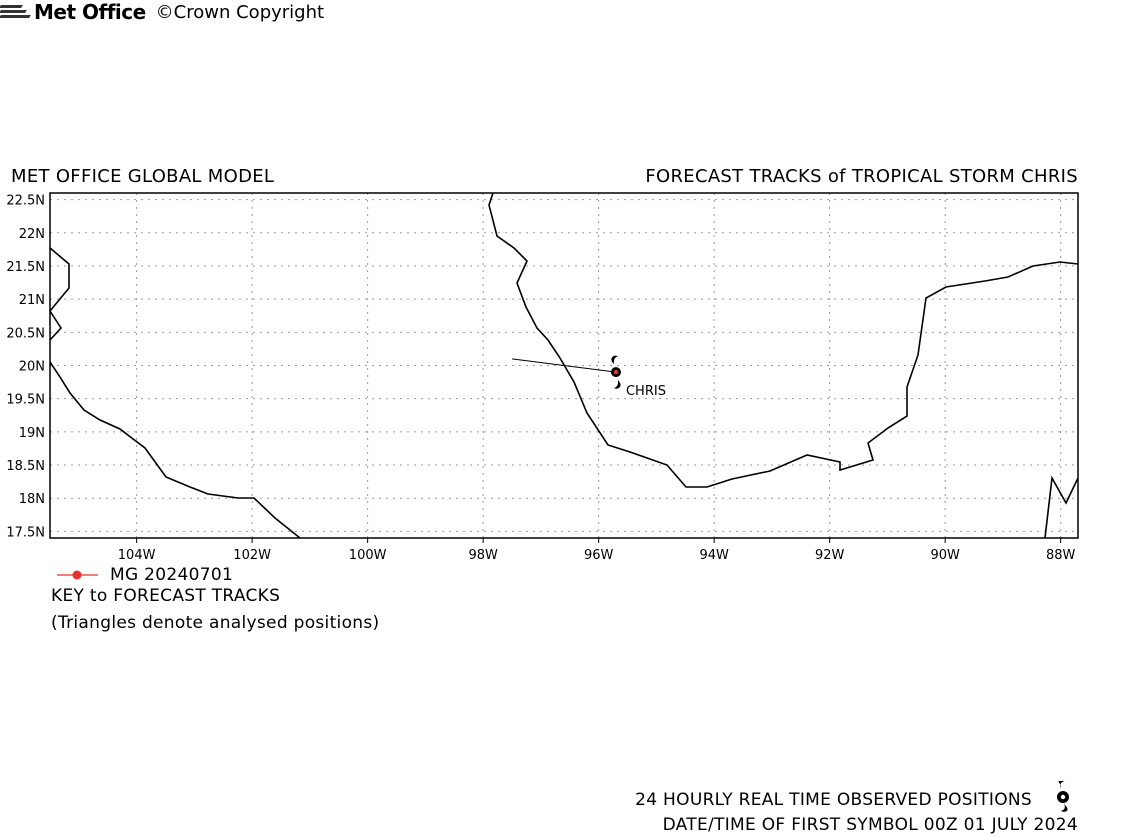  Describe the element at coordinates (25, 400) in the screenshot. I see `lat-tick-label: 19.5N` at that location.